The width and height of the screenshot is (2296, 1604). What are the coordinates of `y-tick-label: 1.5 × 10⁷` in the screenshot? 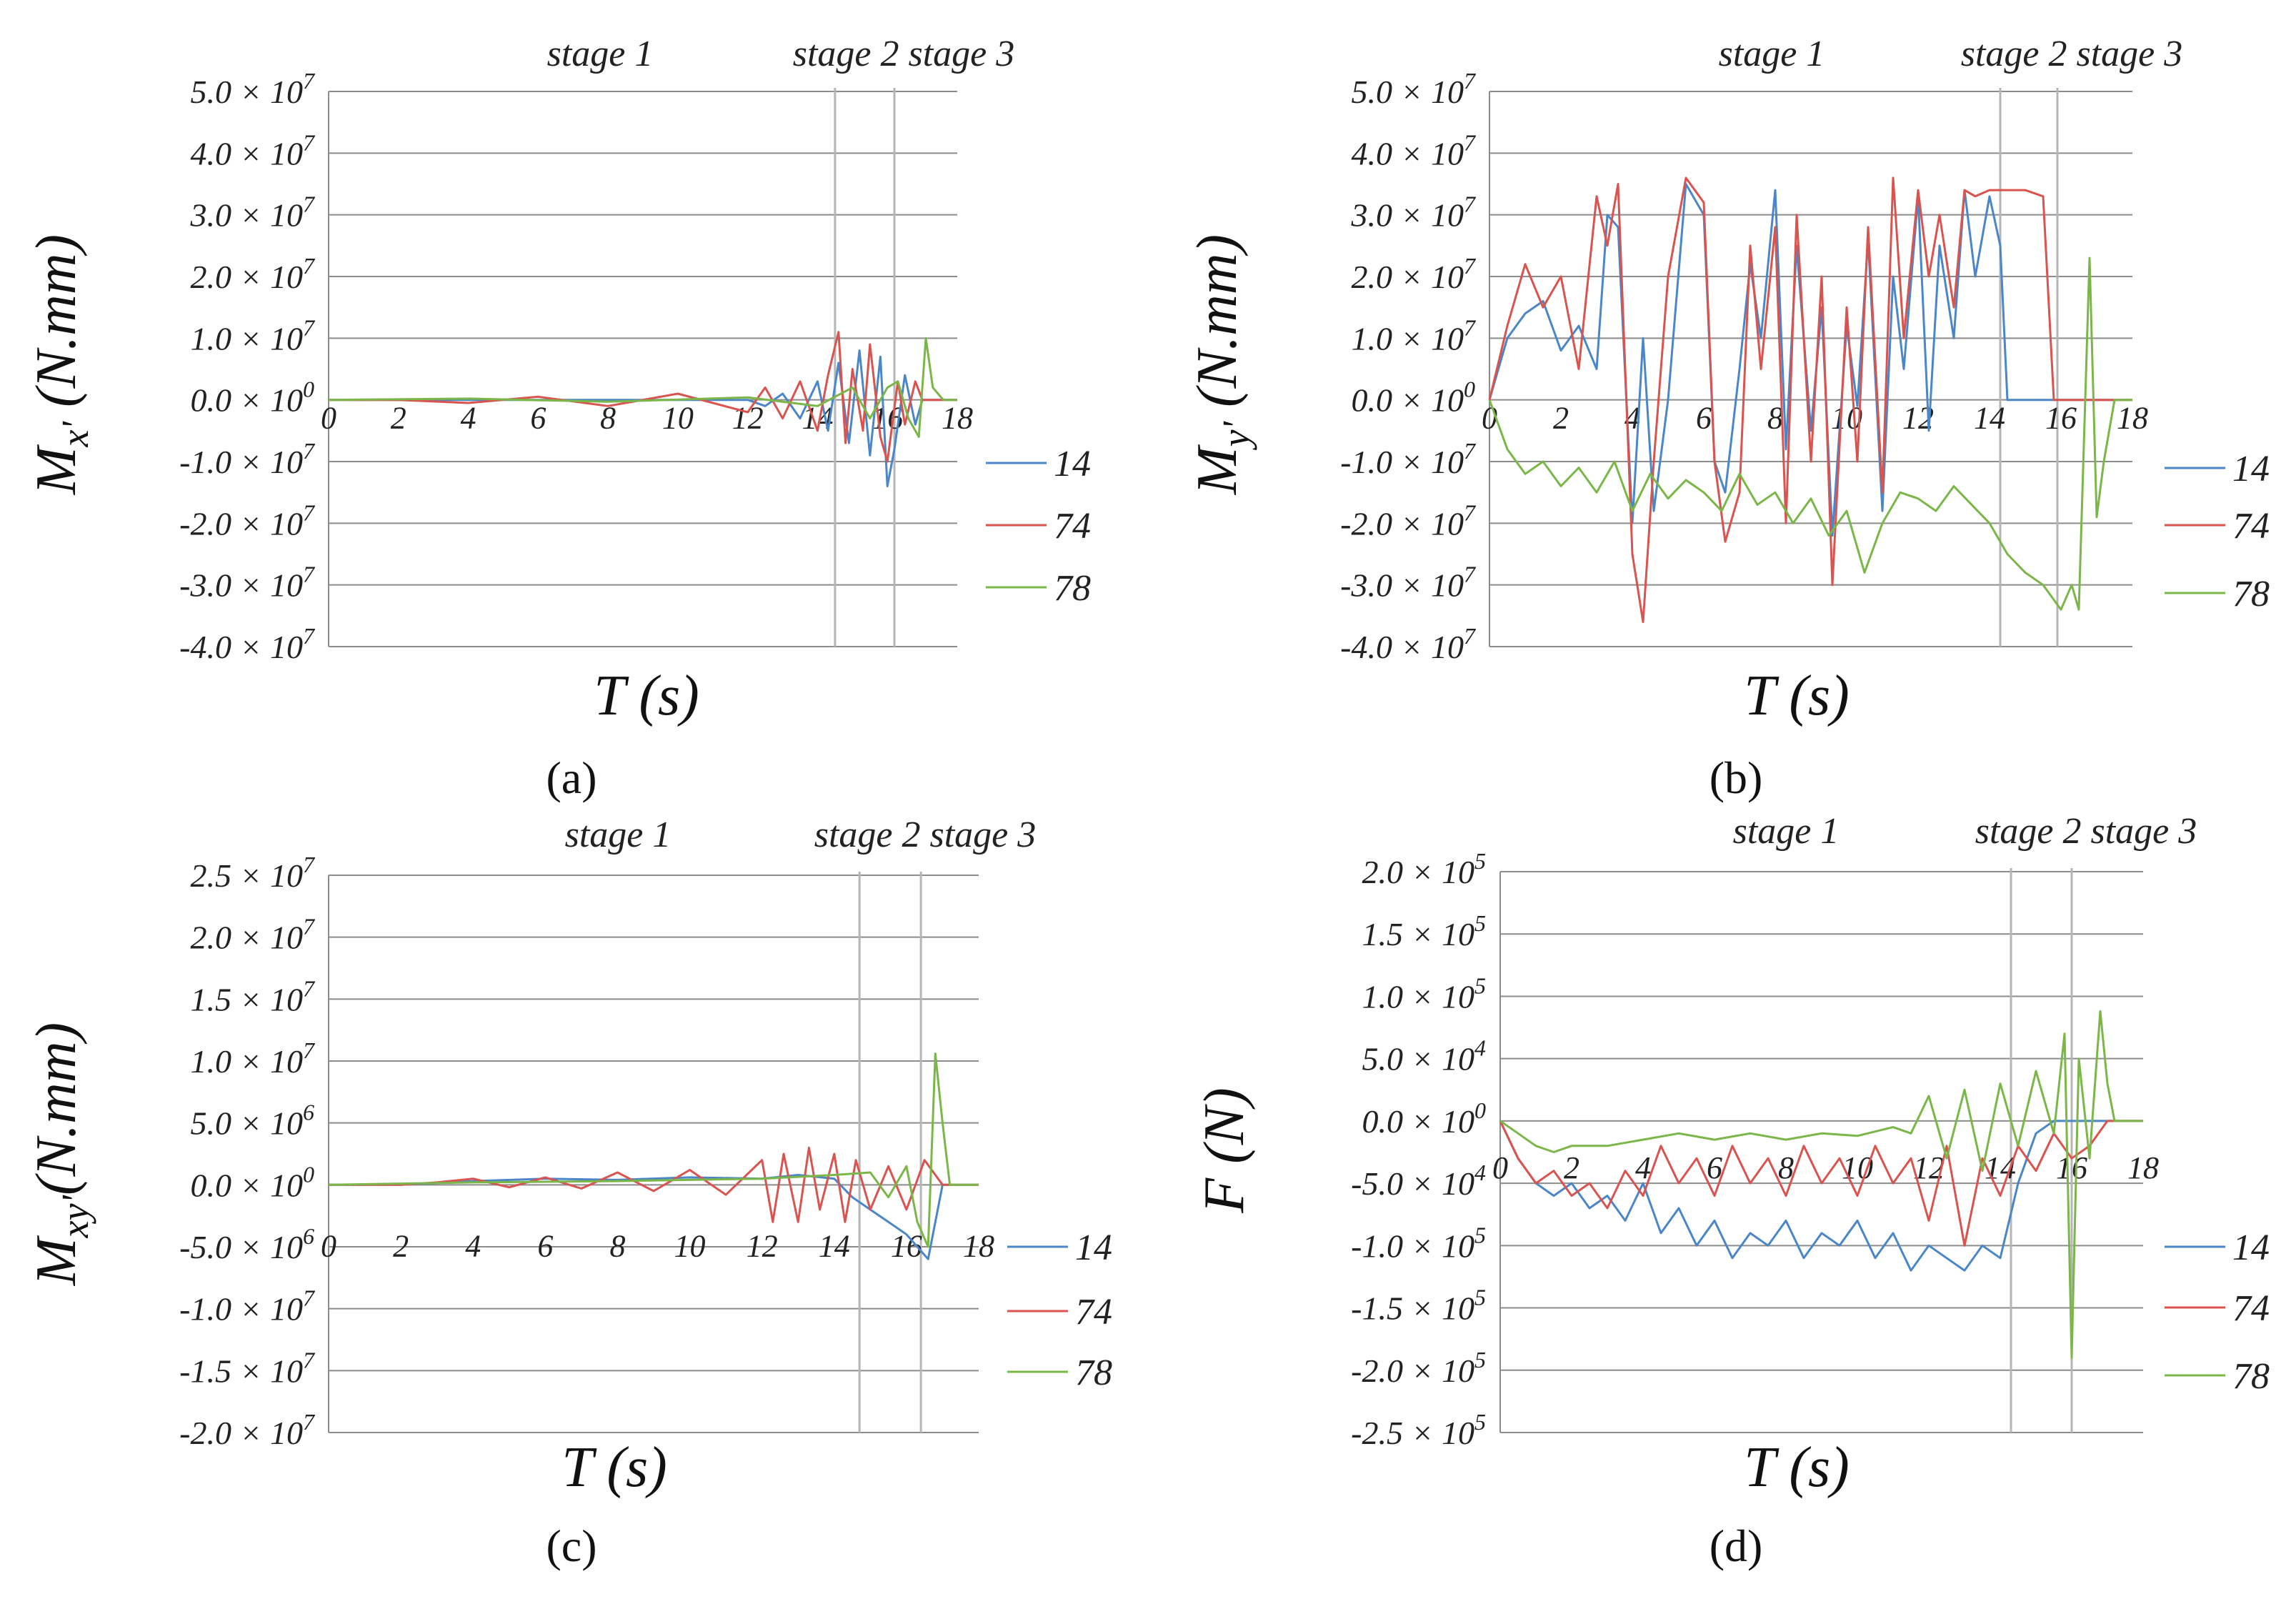 It's located at (253, 996).